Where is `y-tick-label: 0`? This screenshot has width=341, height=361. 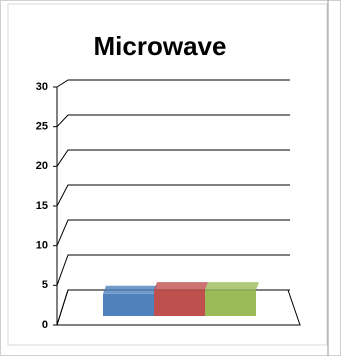
y-tick-label: 0 is located at coordinates (45, 325).